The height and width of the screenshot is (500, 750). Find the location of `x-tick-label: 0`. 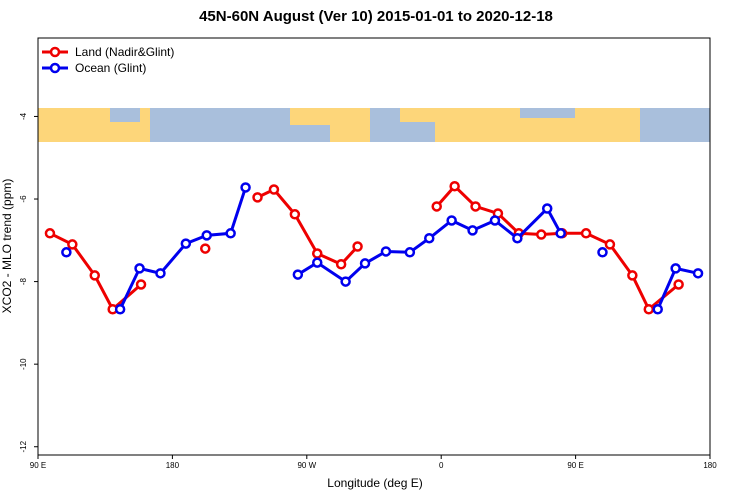

x-tick-label: 0 is located at coordinates (441, 465).